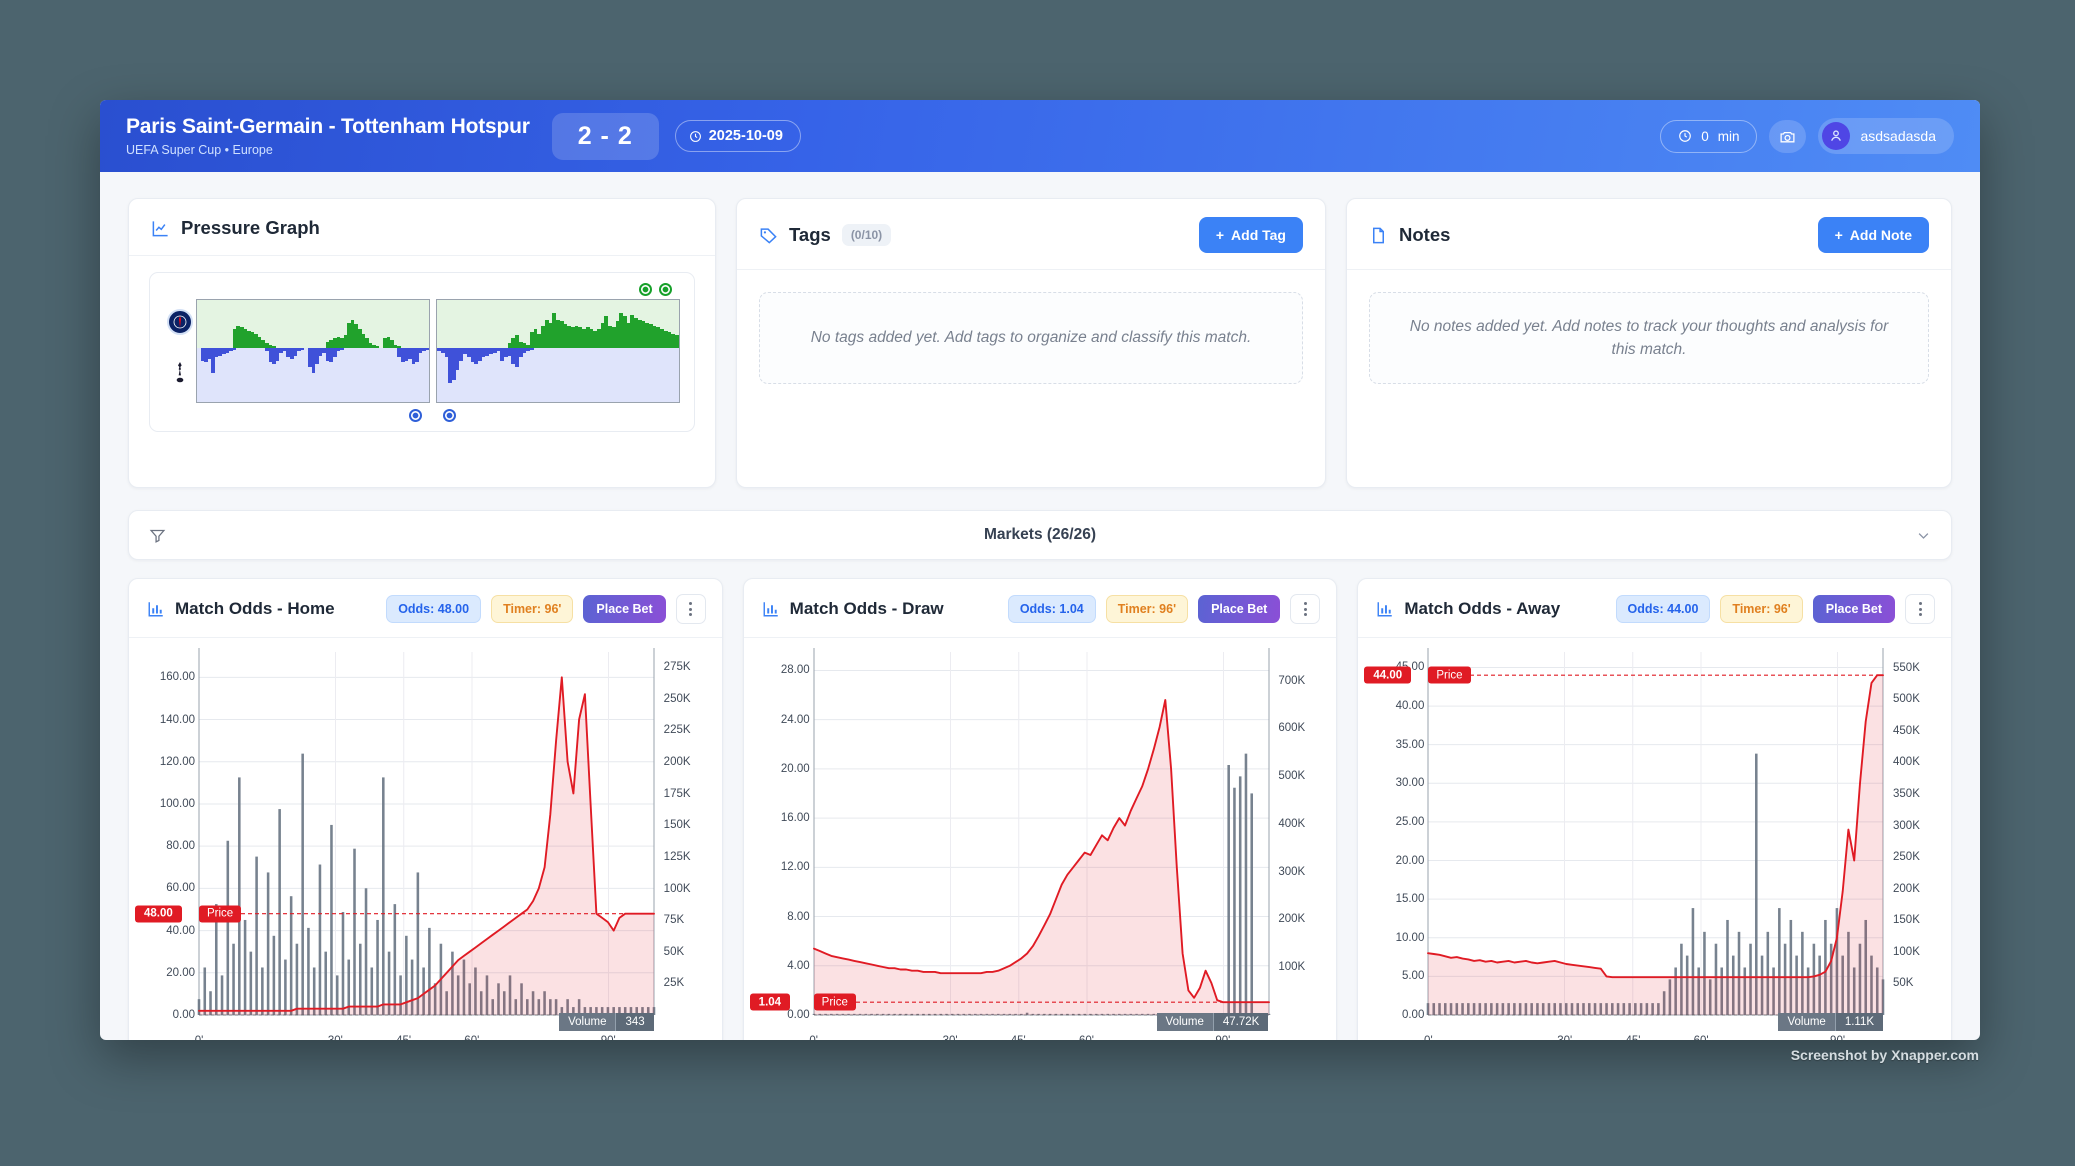  I want to click on bar-chart-icon, so click(1385, 609).